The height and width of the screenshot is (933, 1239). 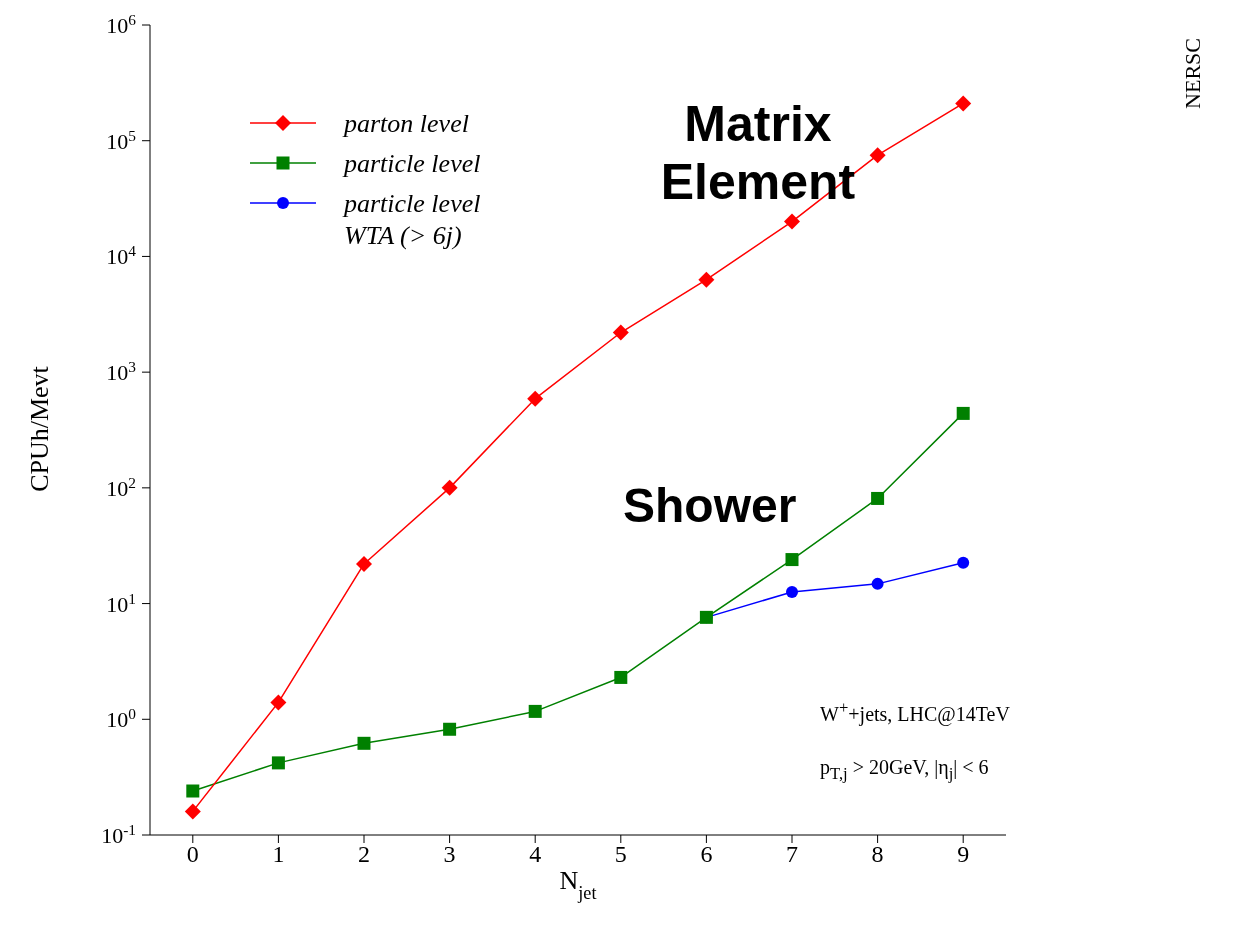 I want to click on y-tick-label: 10$^{0}$, so click(x=121, y=718).